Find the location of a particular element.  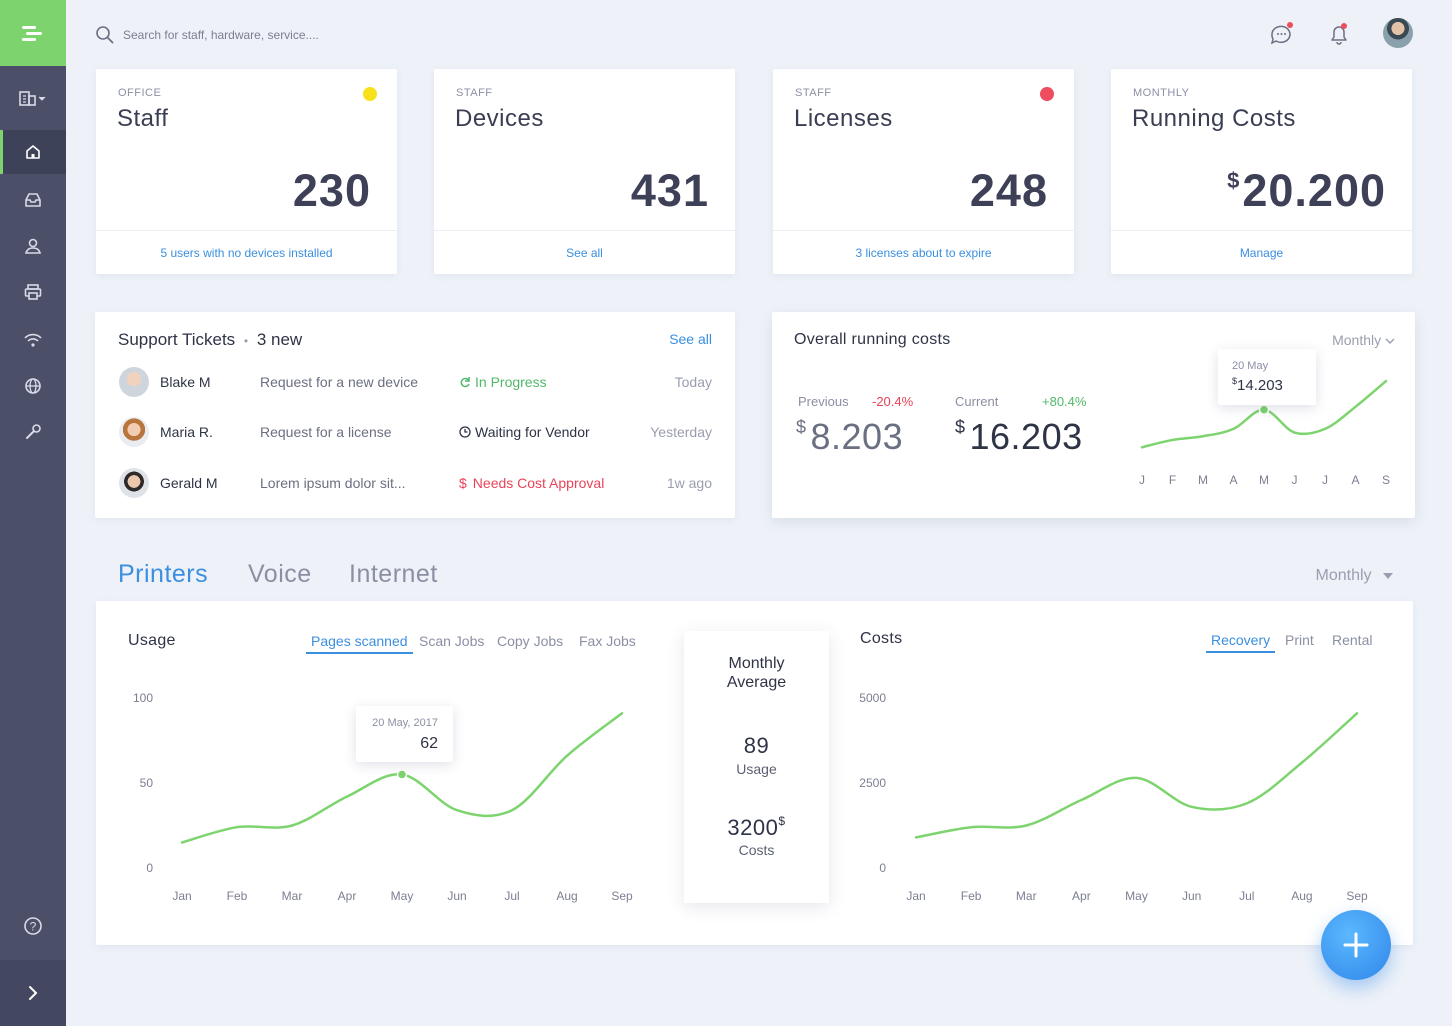

average-title: Monthly Average is located at coordinates (756, 673).